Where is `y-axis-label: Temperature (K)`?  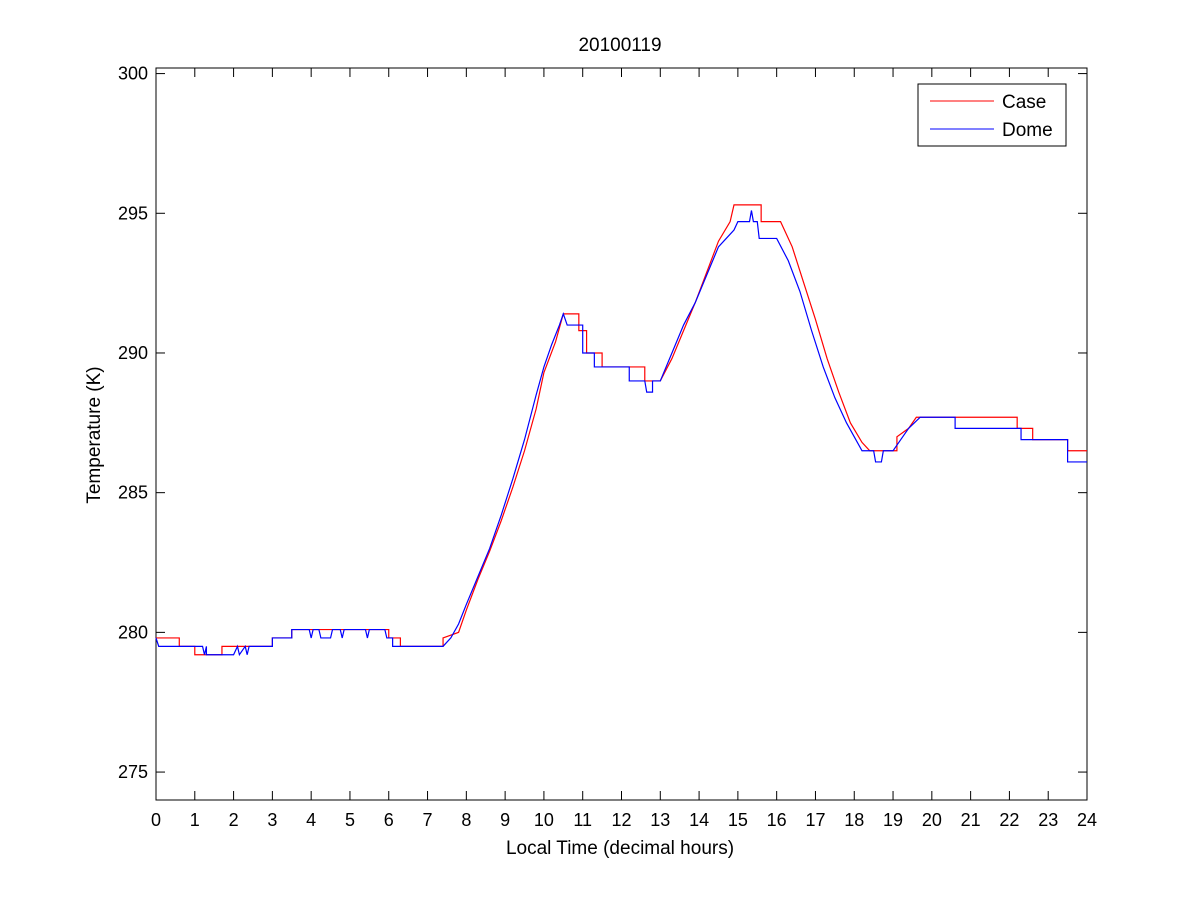 y-axis-label: Temperature (K) is located at coordinates (94, 434).